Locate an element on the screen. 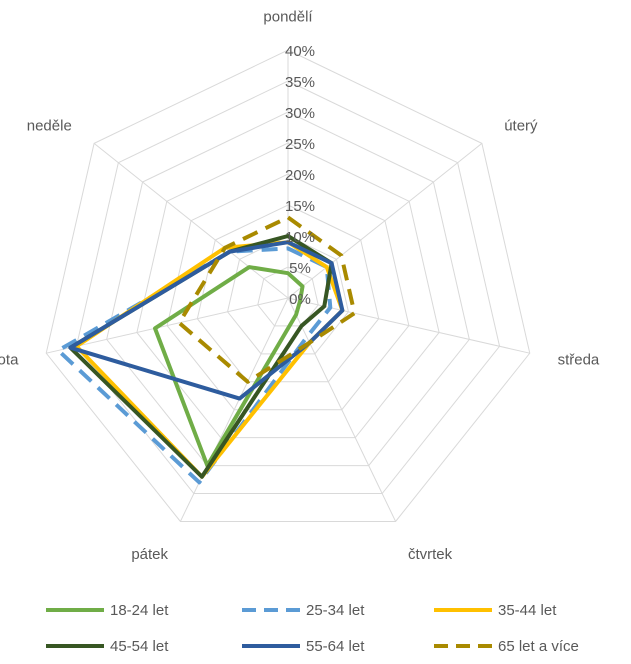  tick-label: 20% is located at coordinates (300, 175).